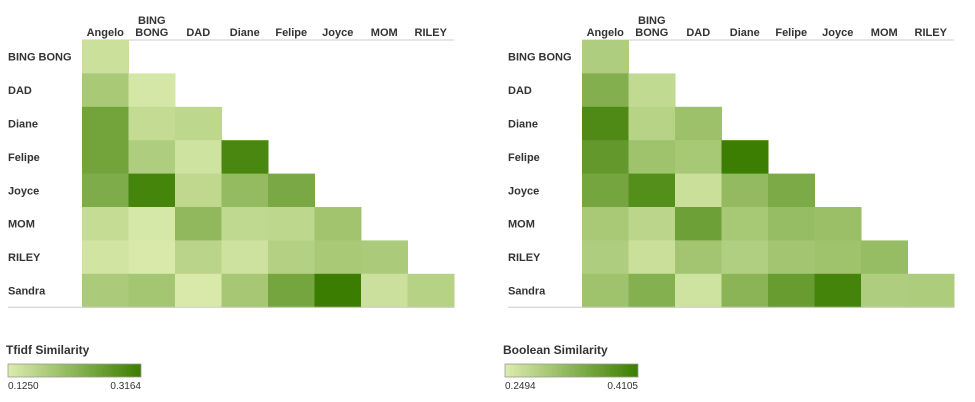 This screenshot has height=402, width=975. Describe the element at coordinates (291, 33) in the screenshot. I see `column-header-felipe: Felipe` at that location.